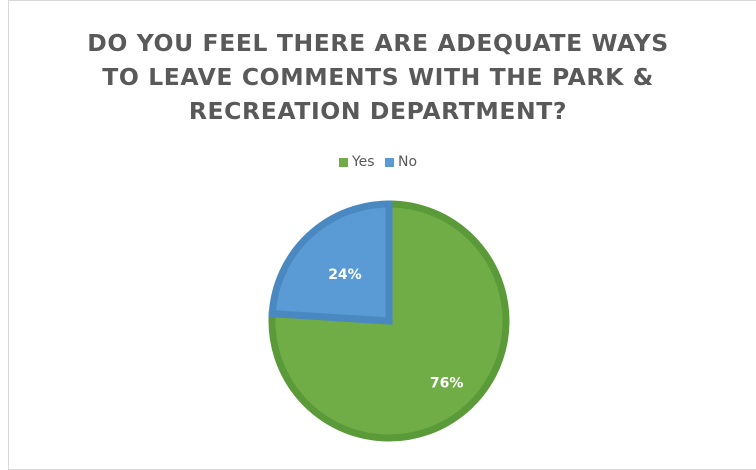 This screenshot has height=470, width=756. What do you see at coordinates (389, 162) in the screenshot?
I see `legend-swatch-no` at bounding box center [389, 162].